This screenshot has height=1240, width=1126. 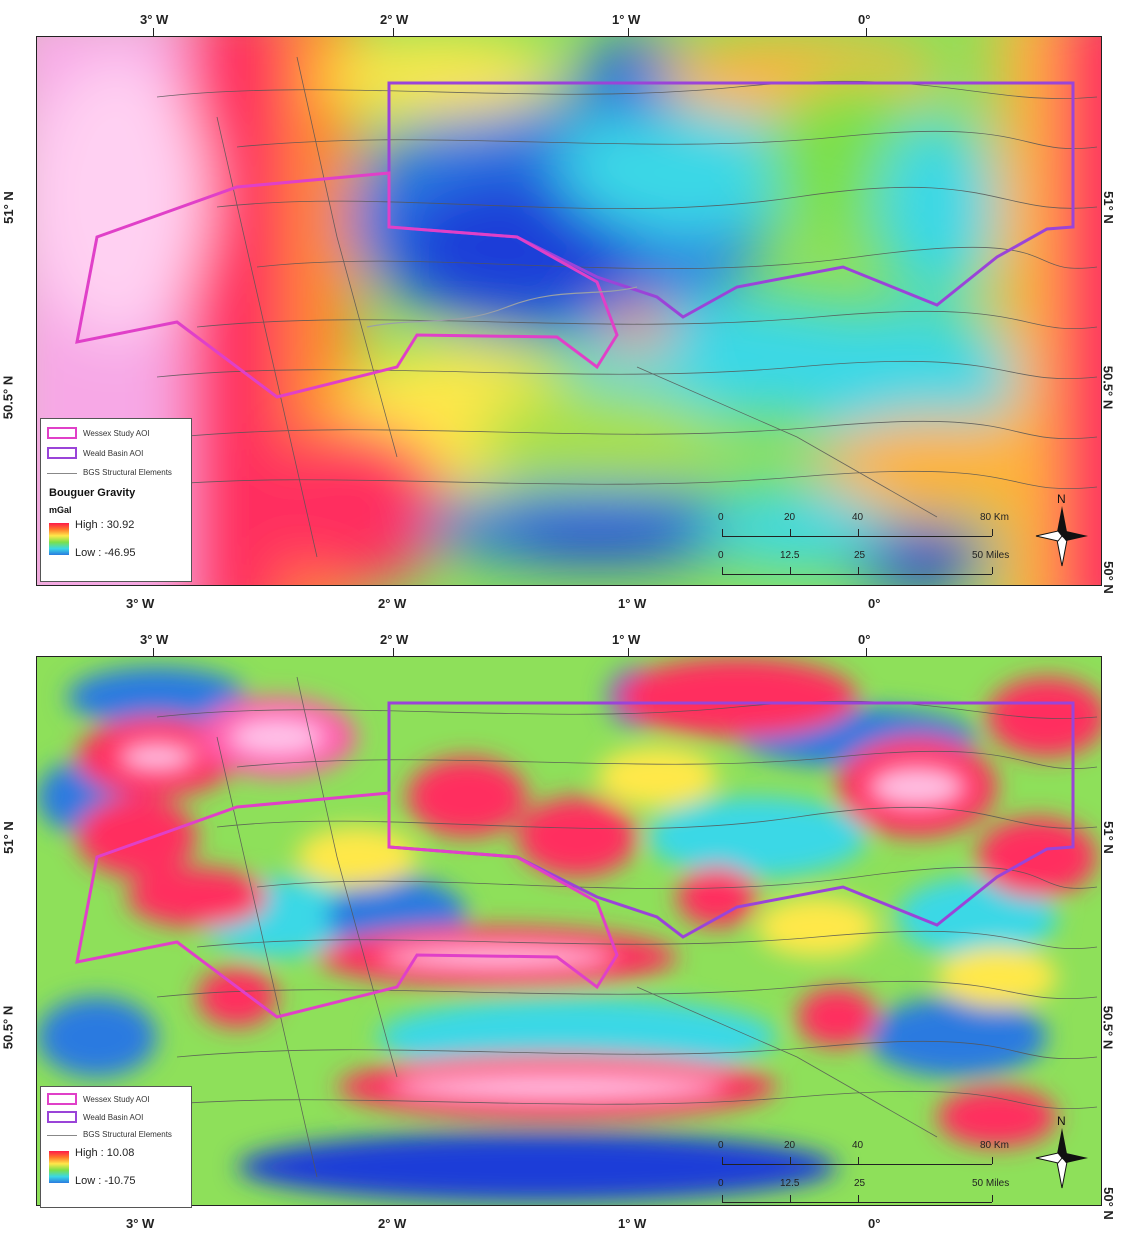 I want to click on legend-high-label-b: High : 10.08, so click(x=105, y=1153).